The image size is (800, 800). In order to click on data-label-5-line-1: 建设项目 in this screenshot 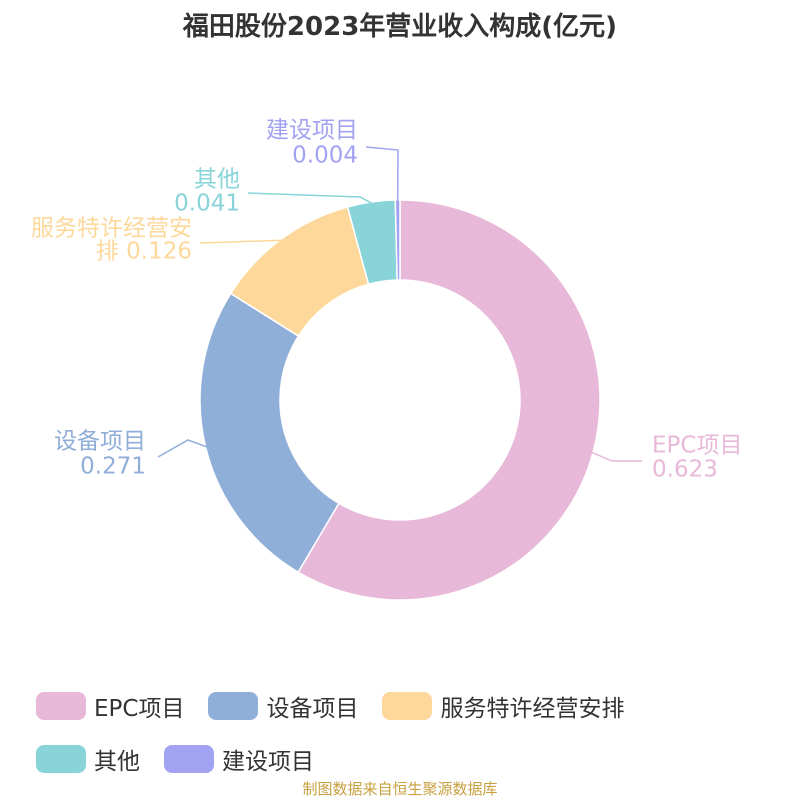, I will do `click(312, 131)`.